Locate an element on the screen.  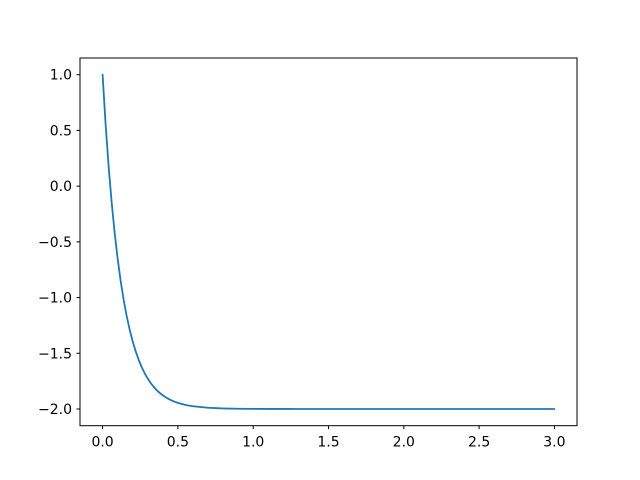
x-tick-label: 0.0 is located at coordinates (102, 443).